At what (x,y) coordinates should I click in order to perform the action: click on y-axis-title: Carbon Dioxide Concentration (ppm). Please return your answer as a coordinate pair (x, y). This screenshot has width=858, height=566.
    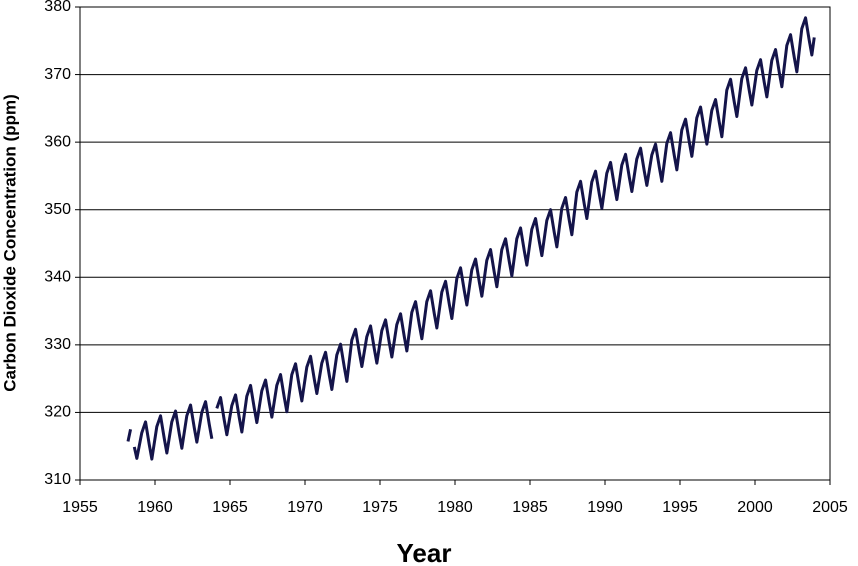
    Looking at the image, I should click on (9, 243).